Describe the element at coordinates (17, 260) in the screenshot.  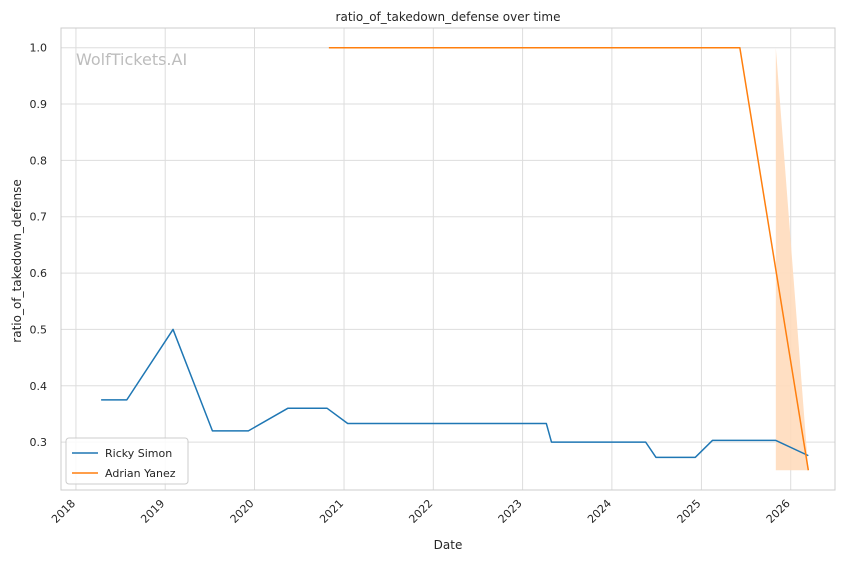
I see `y-axis-title: ratio_of_takedown_defense` at that location.